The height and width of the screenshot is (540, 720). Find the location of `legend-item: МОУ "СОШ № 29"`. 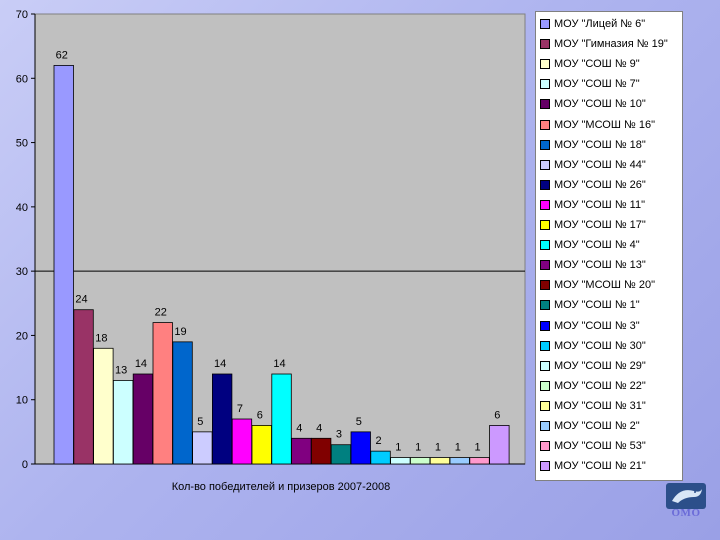

legend-item: МОУ "СОШ № 29" is located at coordinates (593, 366).